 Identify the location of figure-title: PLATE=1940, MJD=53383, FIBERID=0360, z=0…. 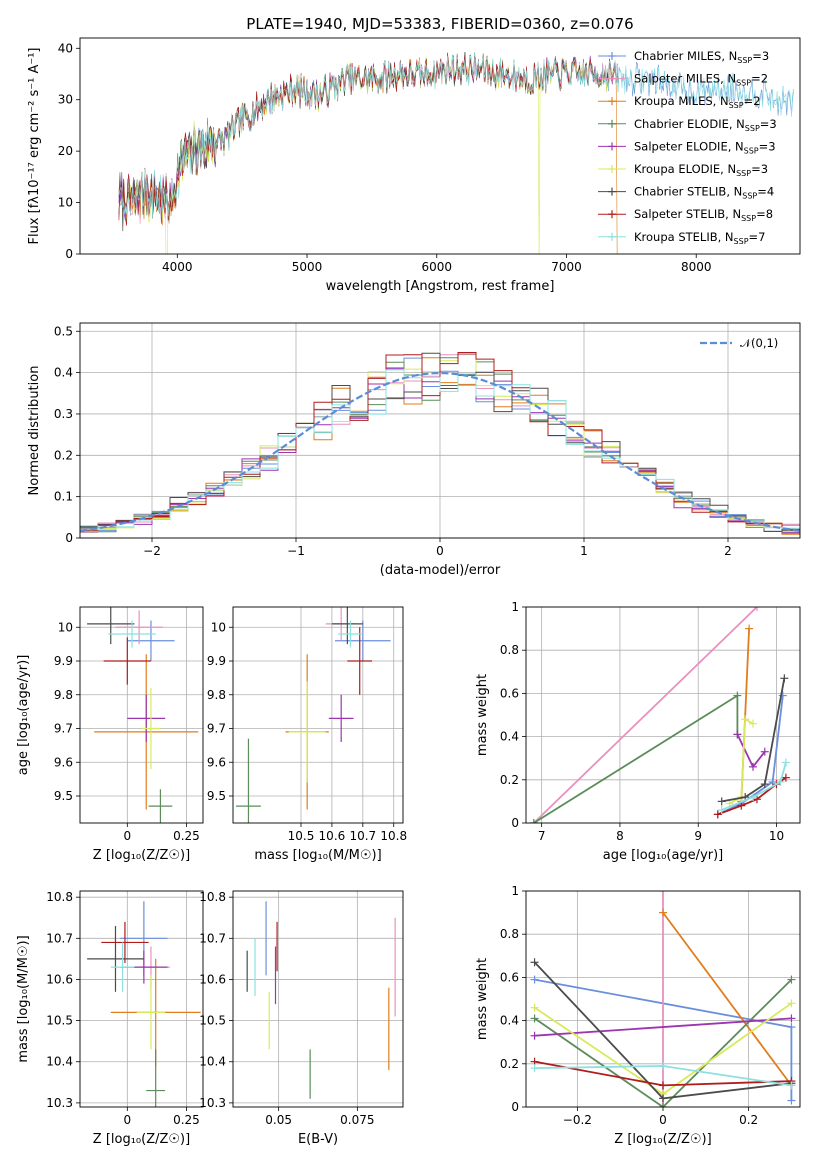
(439, 24).